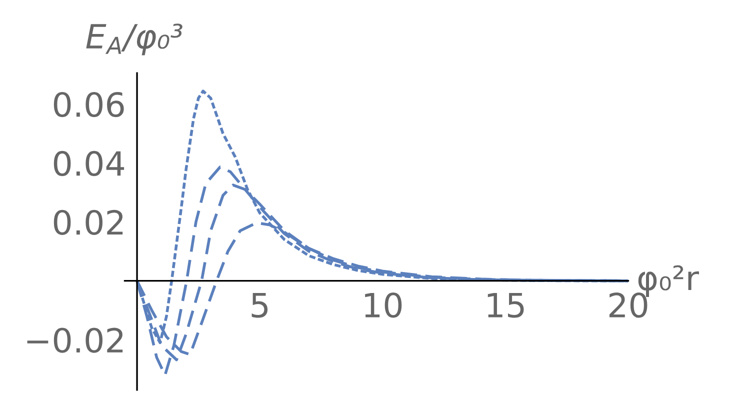 The image size is (747, 395). What do you see at coordinates (134, 40) in the screenshot?
I see `y-axis-title: E$_{A}$/φ₀³` at bounding box center [134, 40].